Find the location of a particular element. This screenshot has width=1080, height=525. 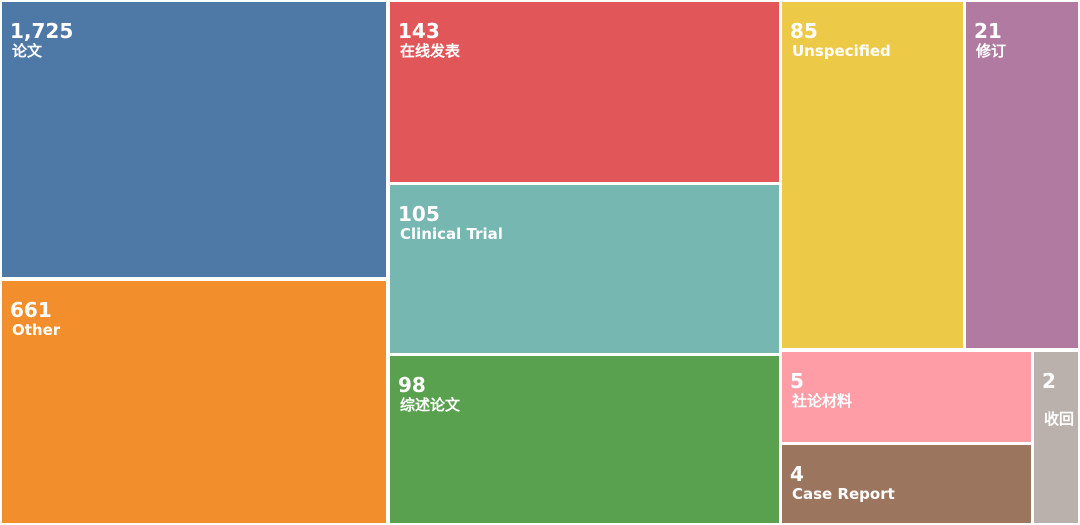

value-label: 21 is located at coordinates (988, 31).